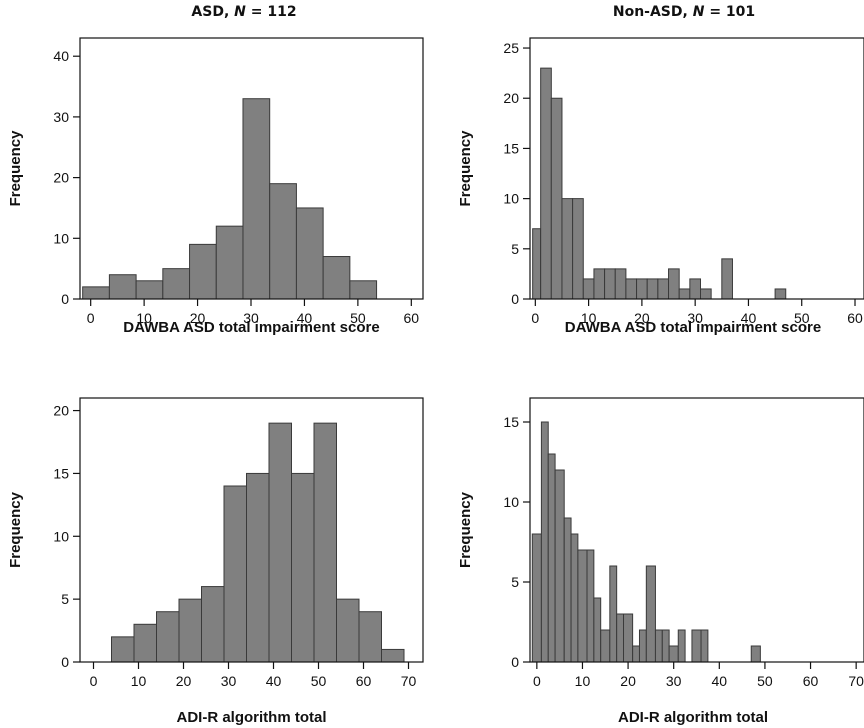 The width and height of the screenshot is (864, 728). I want to click on asd-adir-y-tick-label-5: 5, so click(65, 599).